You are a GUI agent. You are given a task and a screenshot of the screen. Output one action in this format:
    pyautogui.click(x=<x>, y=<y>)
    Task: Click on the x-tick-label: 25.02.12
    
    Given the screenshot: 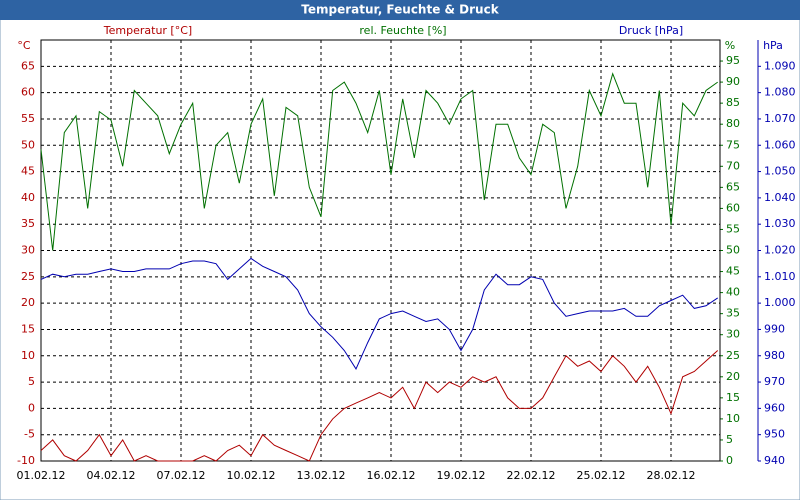 What is the action you would take?
    pyautogui.click(x=601, y=475)
    